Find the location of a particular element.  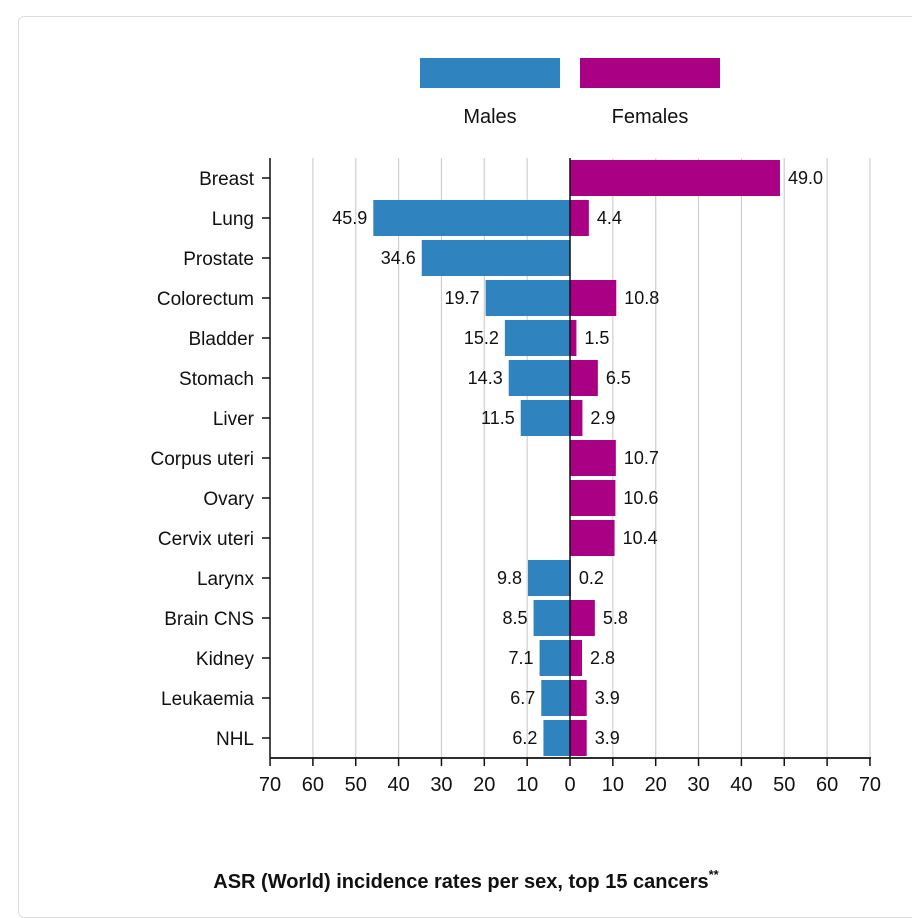

category-label-lung: Lung is located at coordinates (233, 219).